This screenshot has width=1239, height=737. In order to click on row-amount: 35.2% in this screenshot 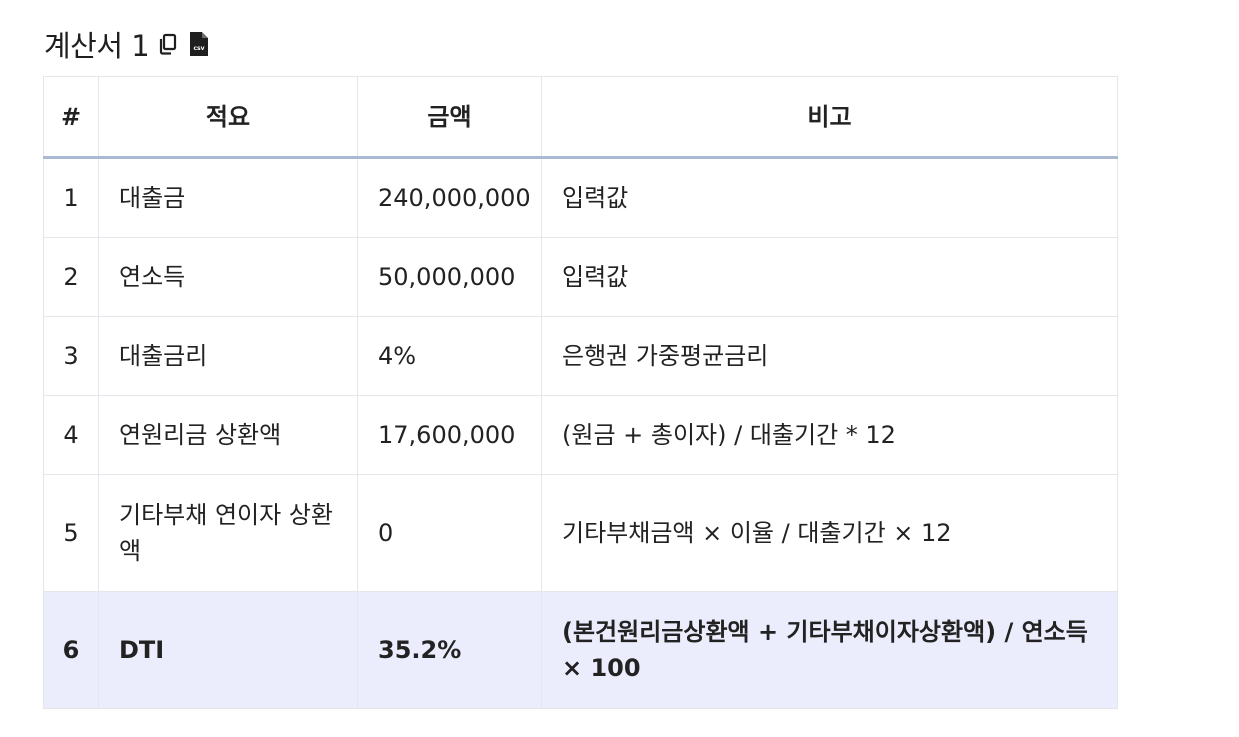, I will do `click(449, 650)`.